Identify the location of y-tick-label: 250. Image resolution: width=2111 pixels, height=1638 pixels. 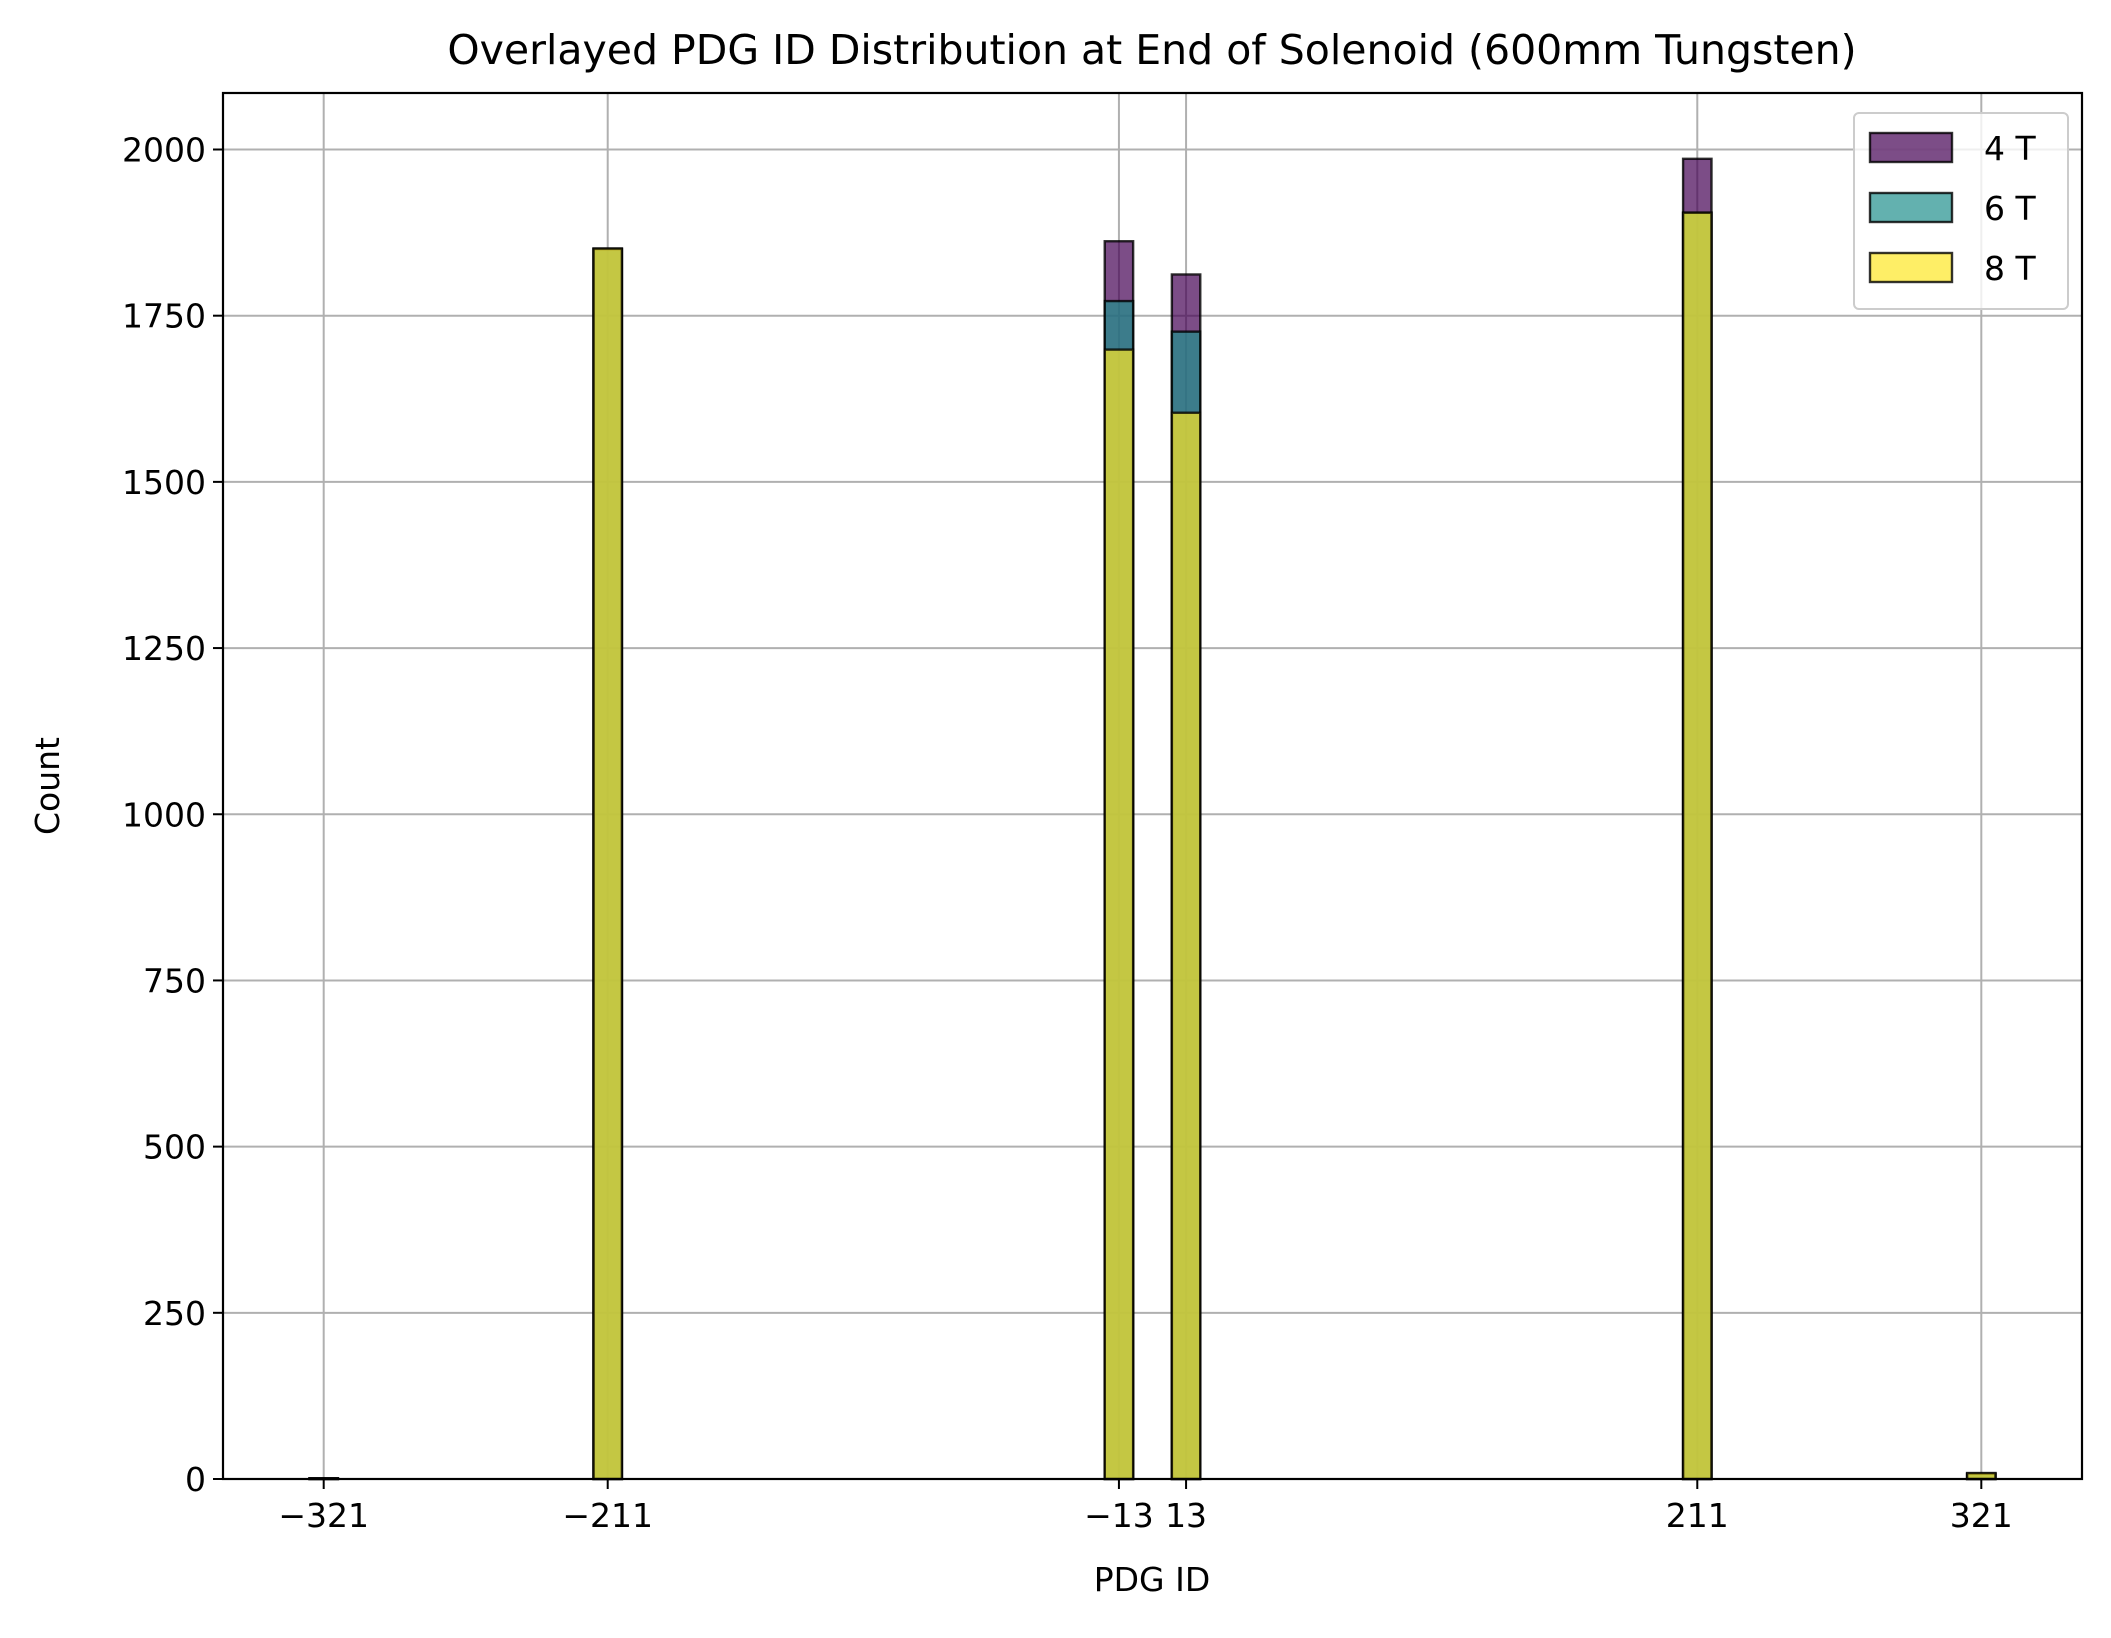
(174, 1313).